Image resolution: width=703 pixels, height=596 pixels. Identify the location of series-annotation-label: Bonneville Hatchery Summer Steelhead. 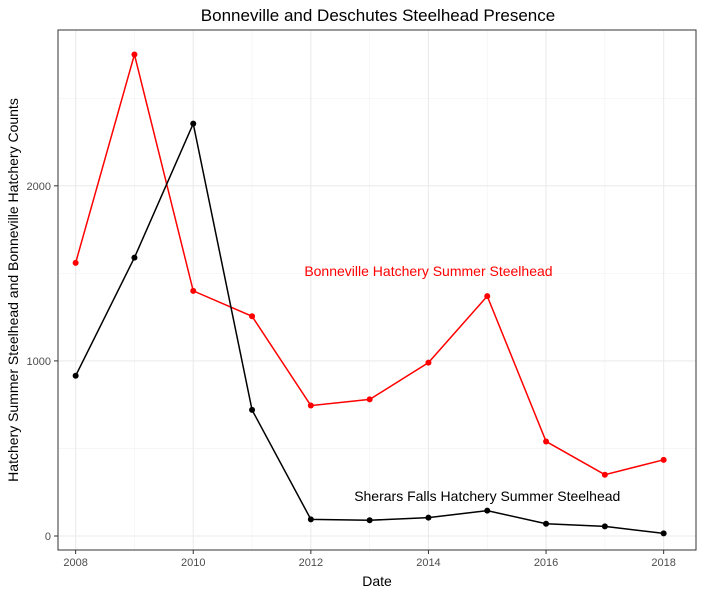
(428, 271).